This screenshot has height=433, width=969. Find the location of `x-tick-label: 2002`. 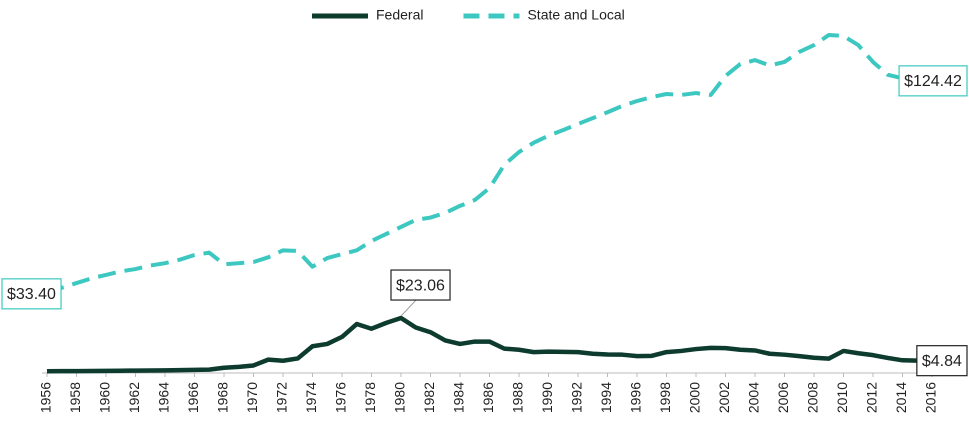

x-tick-label: 2002 is located at coordinates (724, 397).